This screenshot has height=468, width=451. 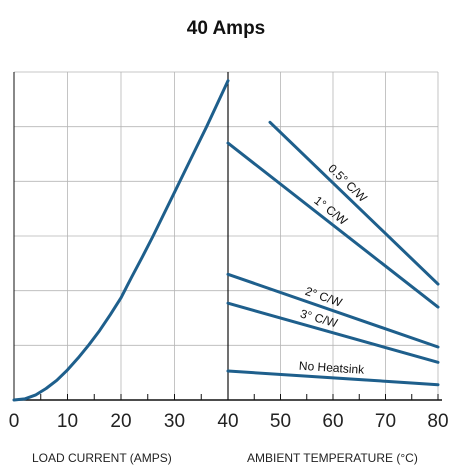 I want to click on x-axis-label-right: AMBIENT TEMPERATURE (°C), so click(x=332, y=458).